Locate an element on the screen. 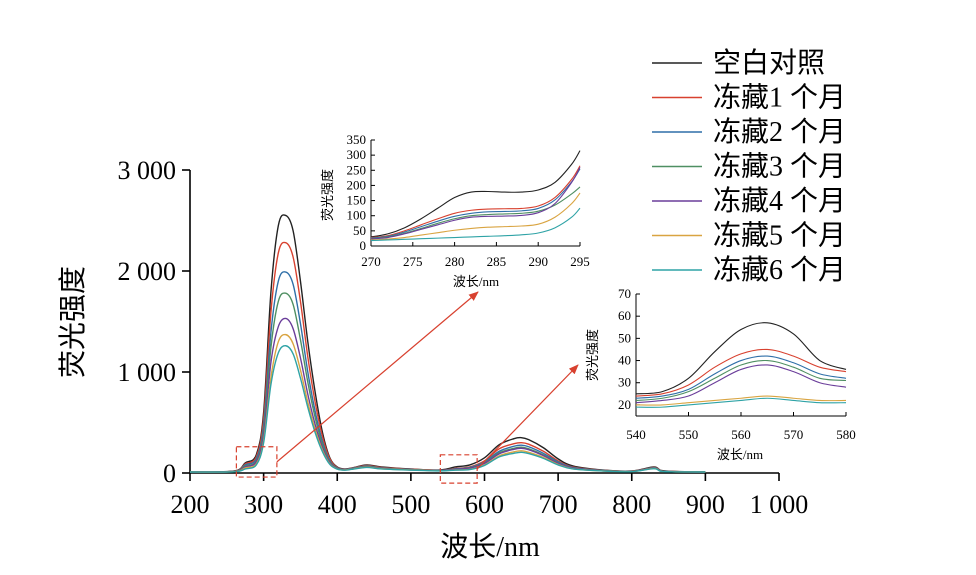 This screenshot has width=976, height=575. x-tick-label: 600 is located at coordinates (484, 504).